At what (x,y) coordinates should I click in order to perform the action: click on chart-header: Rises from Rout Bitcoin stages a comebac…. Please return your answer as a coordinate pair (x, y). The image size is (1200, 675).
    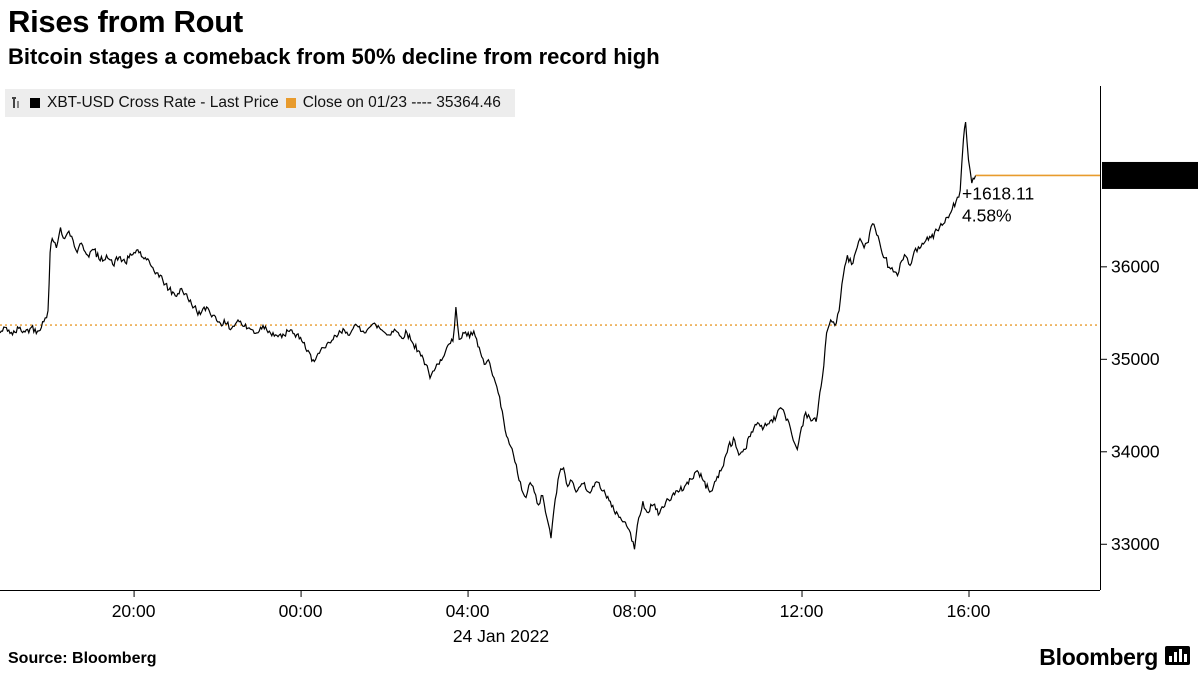
    Looking at the image, I should click on (334, 37).